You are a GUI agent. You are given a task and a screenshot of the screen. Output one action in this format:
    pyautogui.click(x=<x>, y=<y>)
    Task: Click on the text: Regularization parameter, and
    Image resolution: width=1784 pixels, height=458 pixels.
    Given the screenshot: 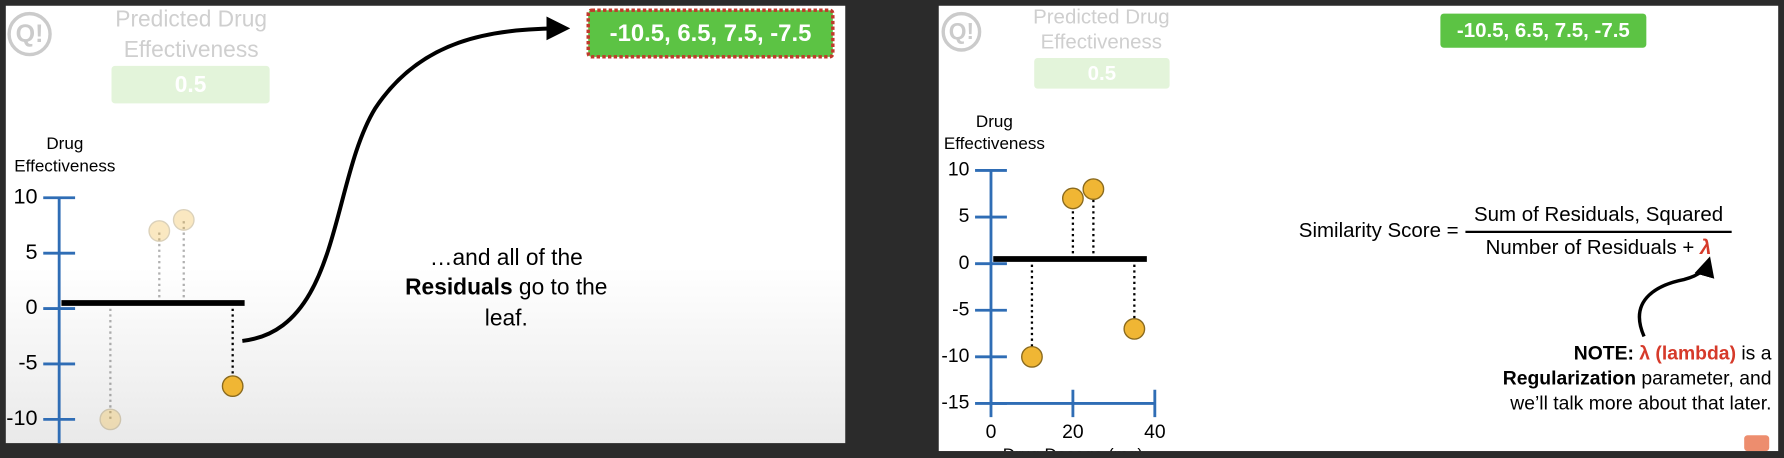 What is the action you would take?
    pyautogui.click(x=1637, y=379)
    